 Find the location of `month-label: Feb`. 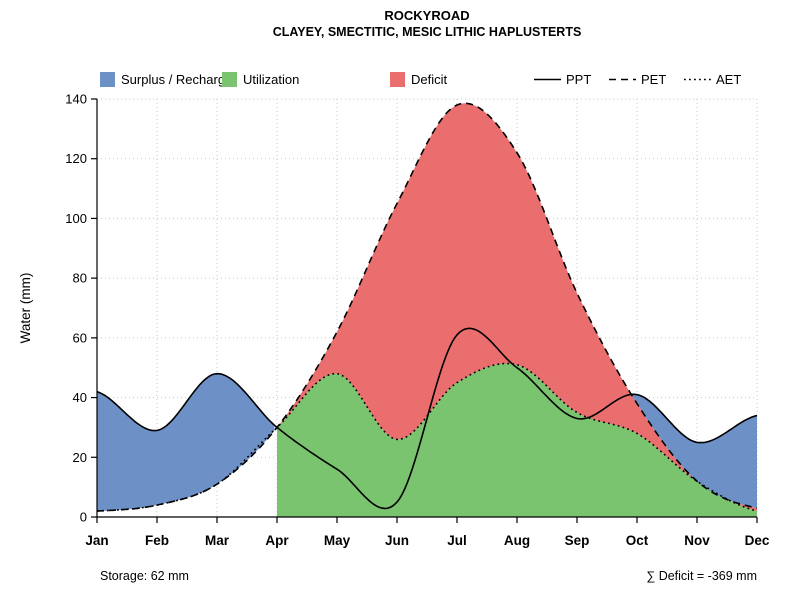

month-label: Feb is located at coordinates (157, 540).